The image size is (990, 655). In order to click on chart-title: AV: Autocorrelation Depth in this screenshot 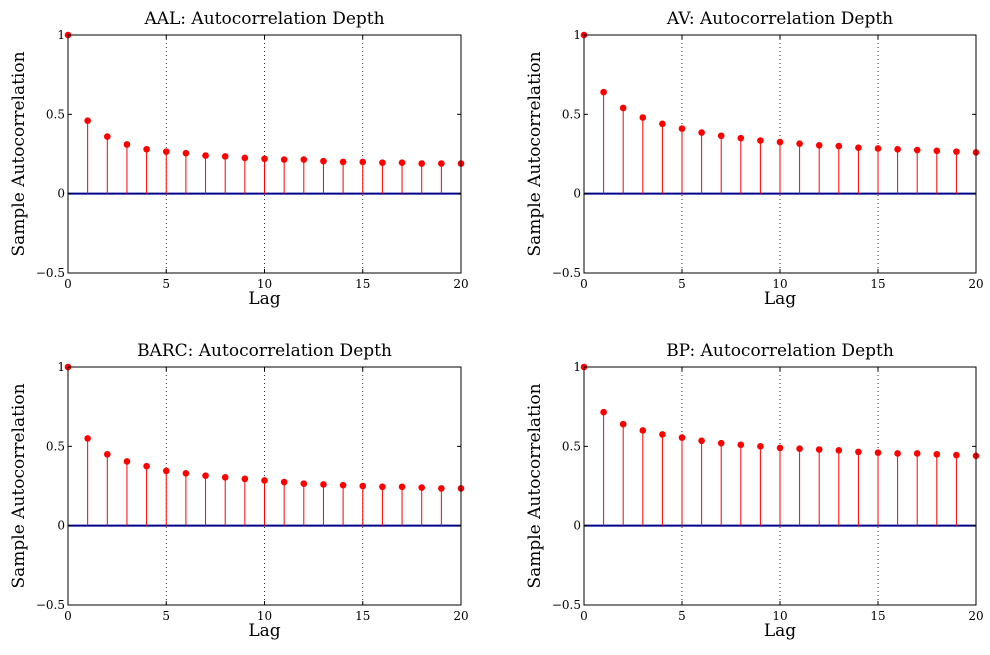, I will do `click(779, 19)`.